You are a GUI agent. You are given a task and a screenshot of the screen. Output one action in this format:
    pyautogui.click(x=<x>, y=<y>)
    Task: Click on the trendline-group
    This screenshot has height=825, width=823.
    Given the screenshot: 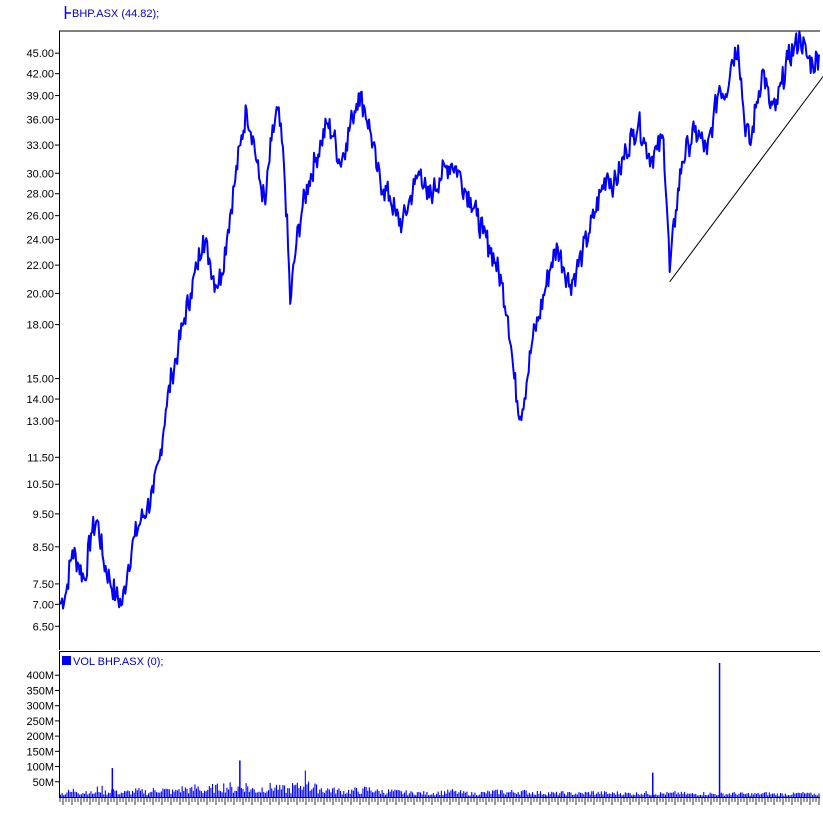 What is the action you would take?
    pyautogui.click(x=746, y=179)
    